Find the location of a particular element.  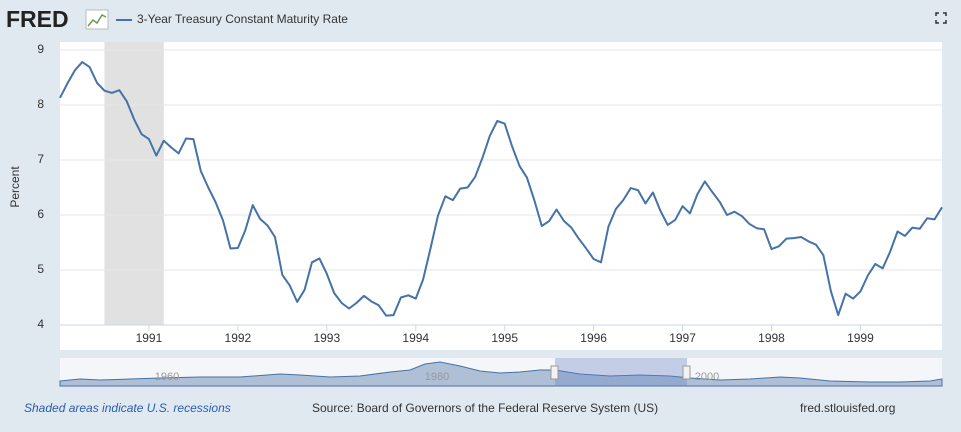

x-tick-label: 1993 is located at coordinates (326, 338).